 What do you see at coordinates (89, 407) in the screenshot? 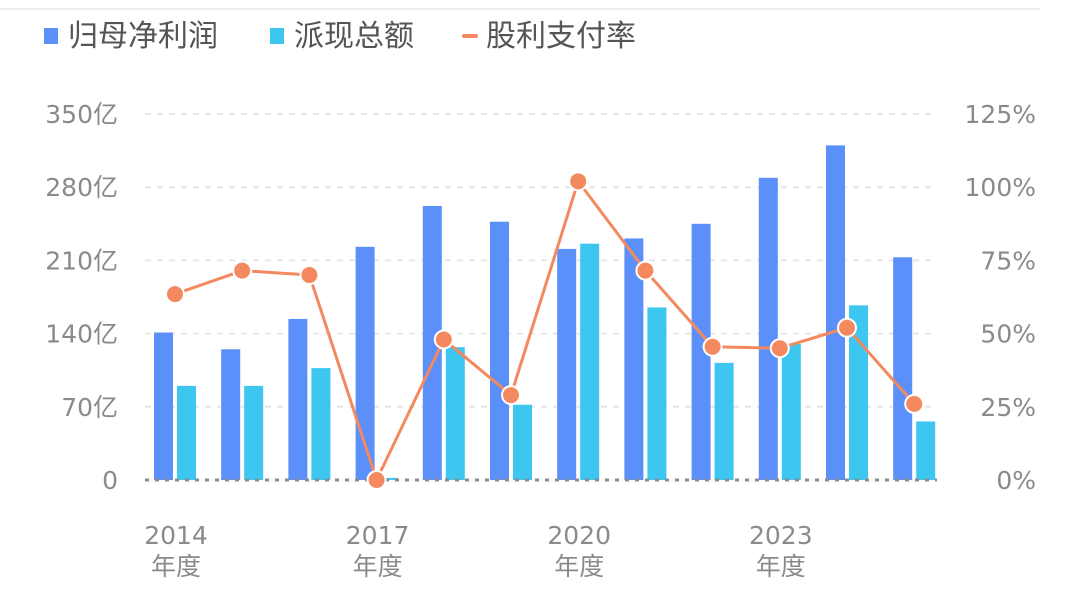
I see `y-left-tick-label-1: 70亿` at bounding box center [89, 407].